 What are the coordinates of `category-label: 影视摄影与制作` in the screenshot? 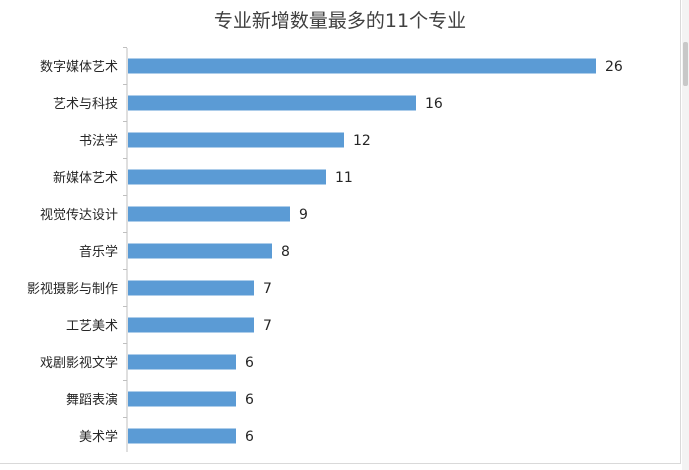 It's located at (72, 289).